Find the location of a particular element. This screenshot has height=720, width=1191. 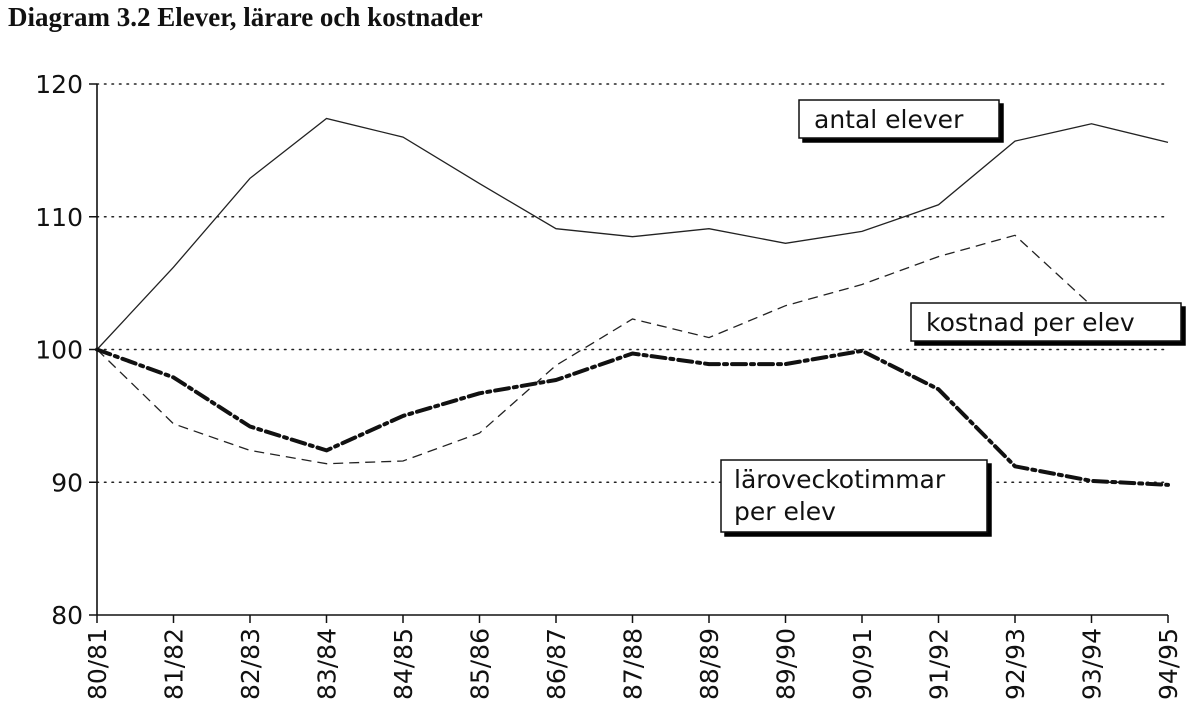

y-tick-label: 100 is located at coordinates (59, 350).